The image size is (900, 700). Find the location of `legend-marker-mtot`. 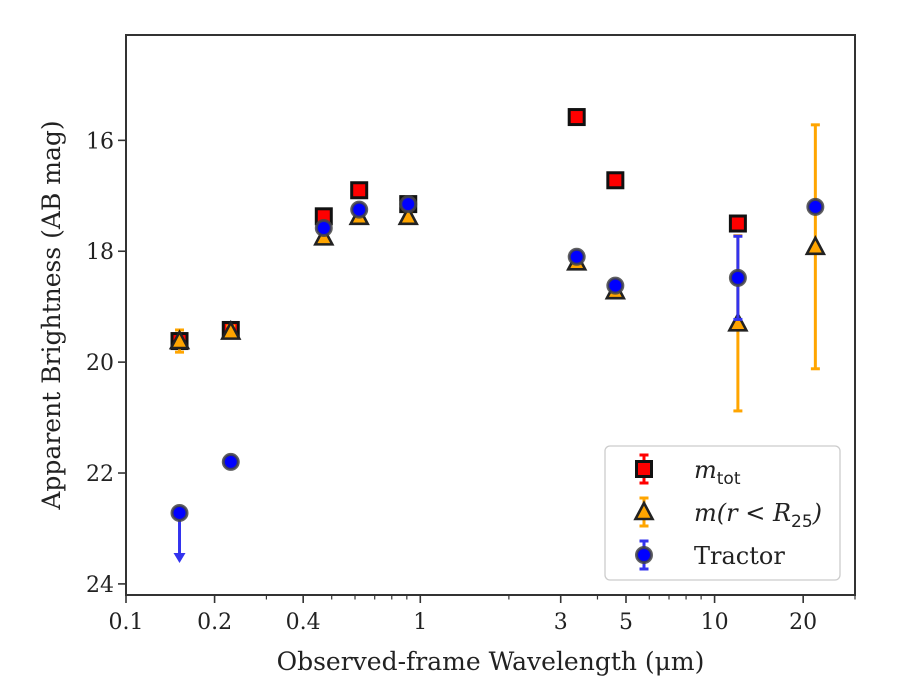

legend-marker-mtot is located at coordinates (644, 469).